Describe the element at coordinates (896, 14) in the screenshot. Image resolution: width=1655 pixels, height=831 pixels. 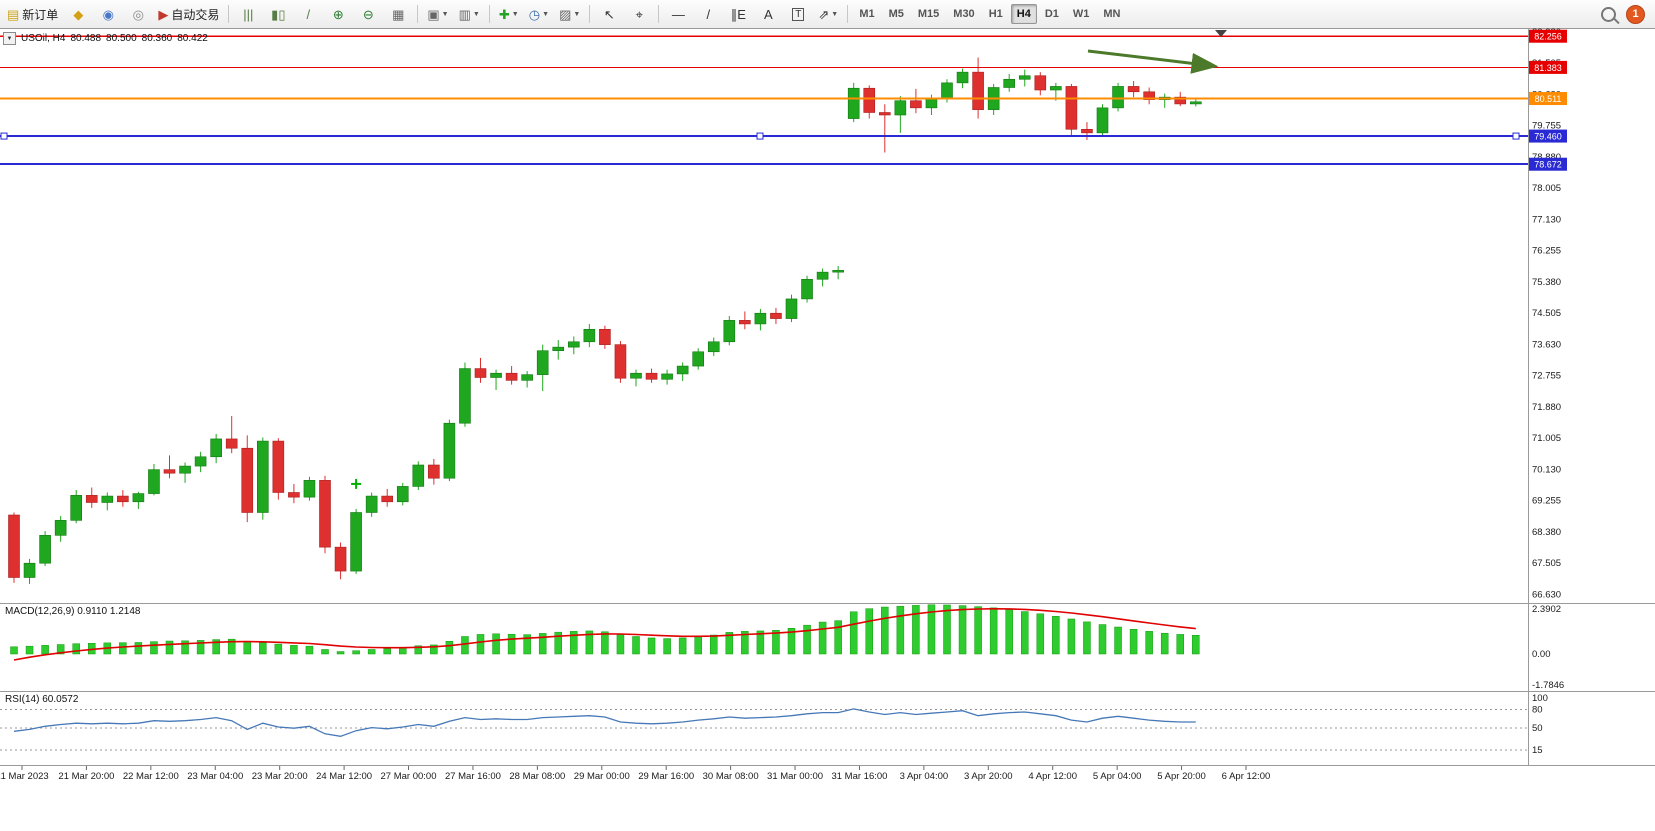
I see `timeframe-m5: M5` at that location.